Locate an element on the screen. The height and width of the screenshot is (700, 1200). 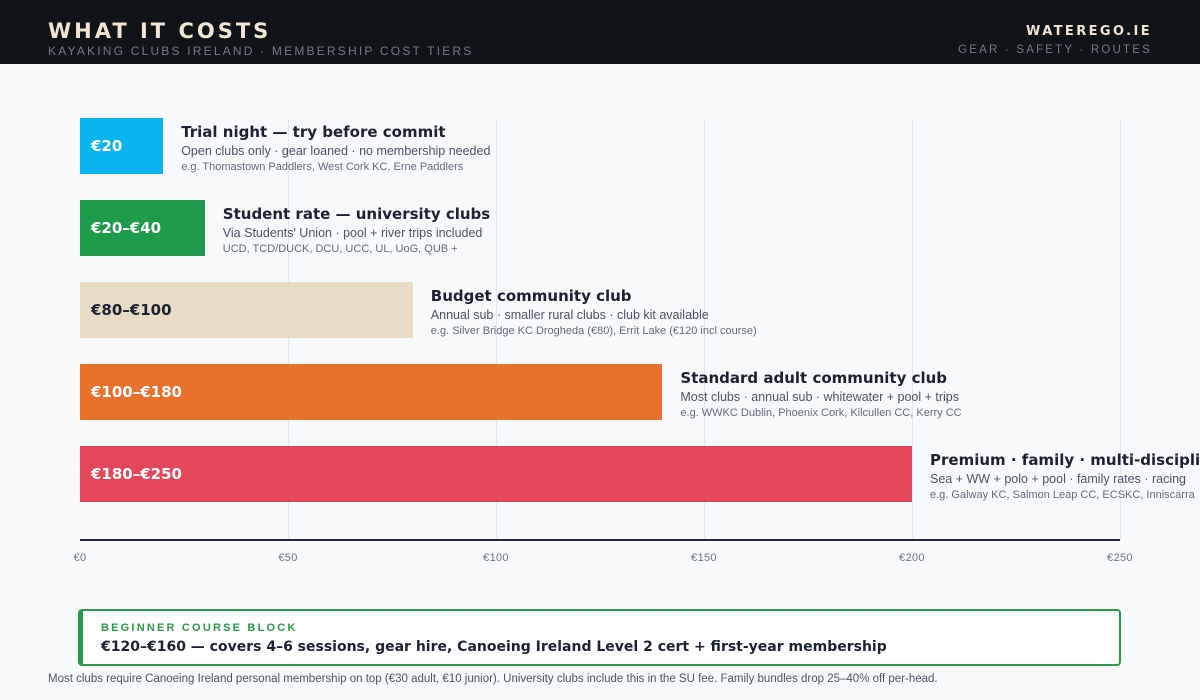
bar-value-label: €100–€180 is located at coordinates (136, 392).